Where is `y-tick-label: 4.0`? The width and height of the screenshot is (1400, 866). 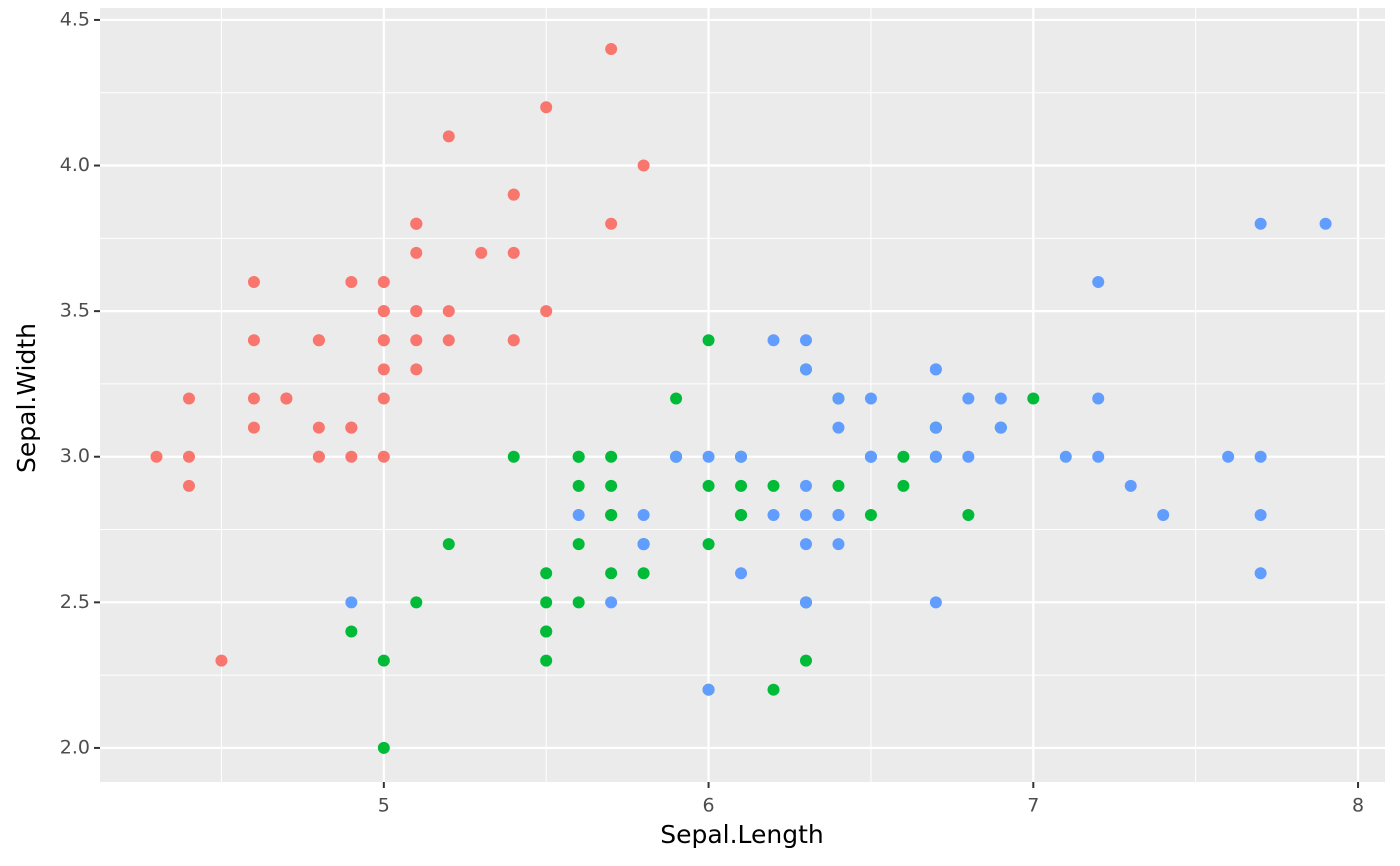
y-tick-label: 4.0 is located at coordinates (75, 165).